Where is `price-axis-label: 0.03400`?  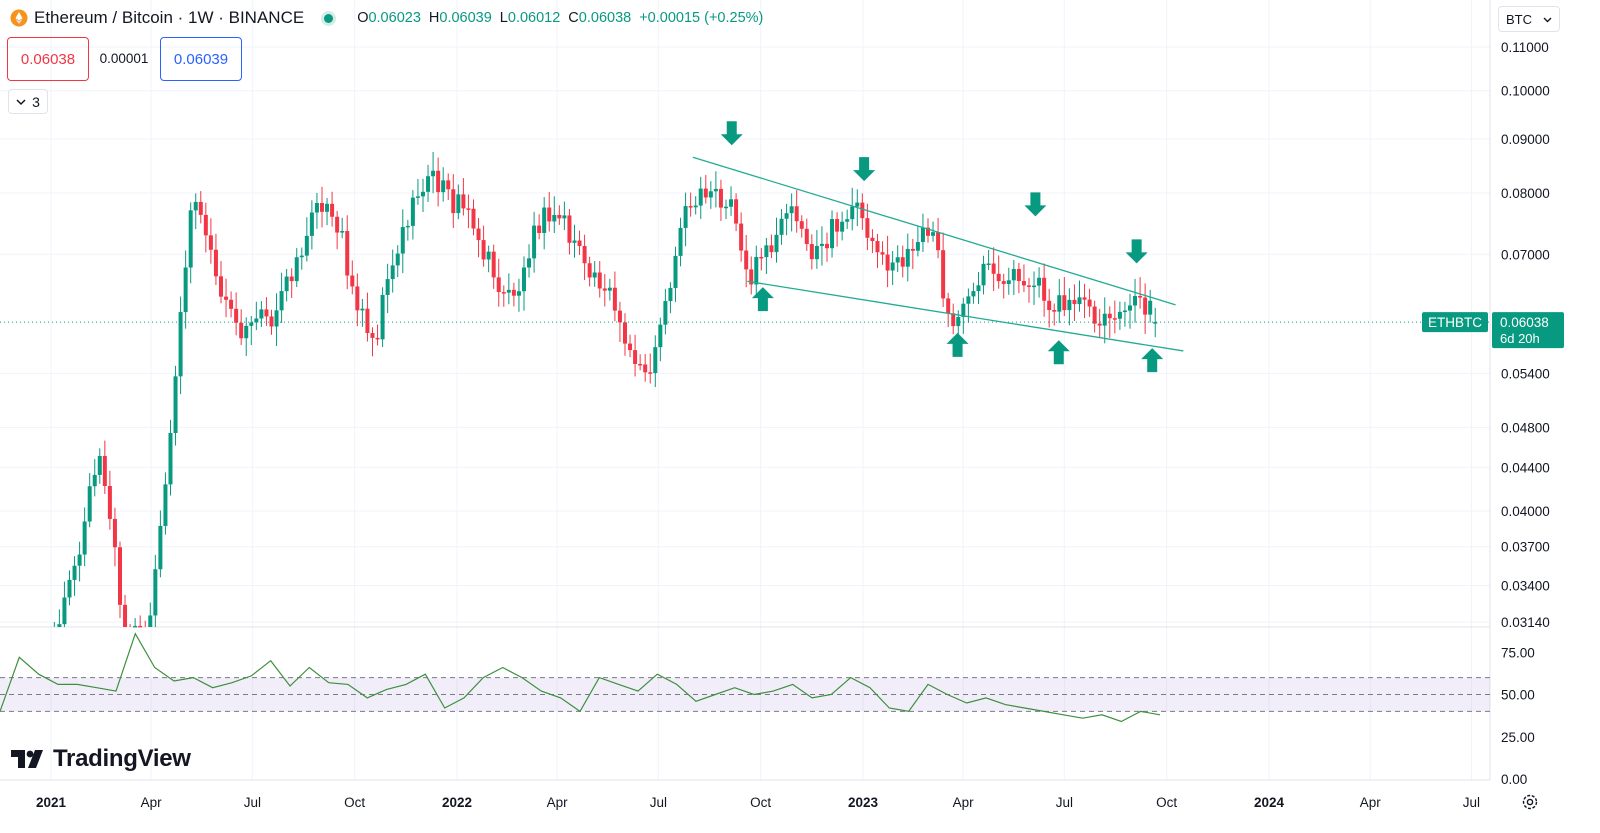
price-axis-label: 0.03400 is located at coordinates (1525, 586).